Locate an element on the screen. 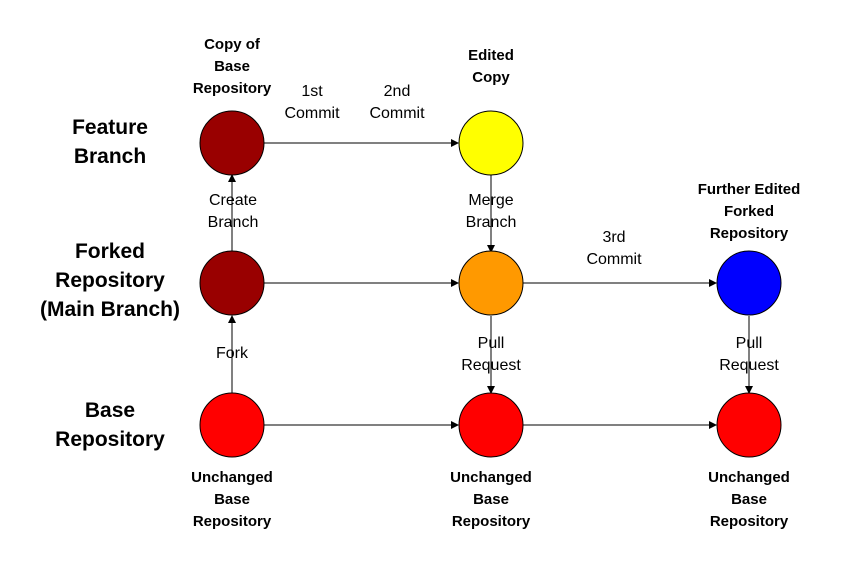 This screenshot has height=569, width=867. node-feature-copy is located at coordinates (232, 143).